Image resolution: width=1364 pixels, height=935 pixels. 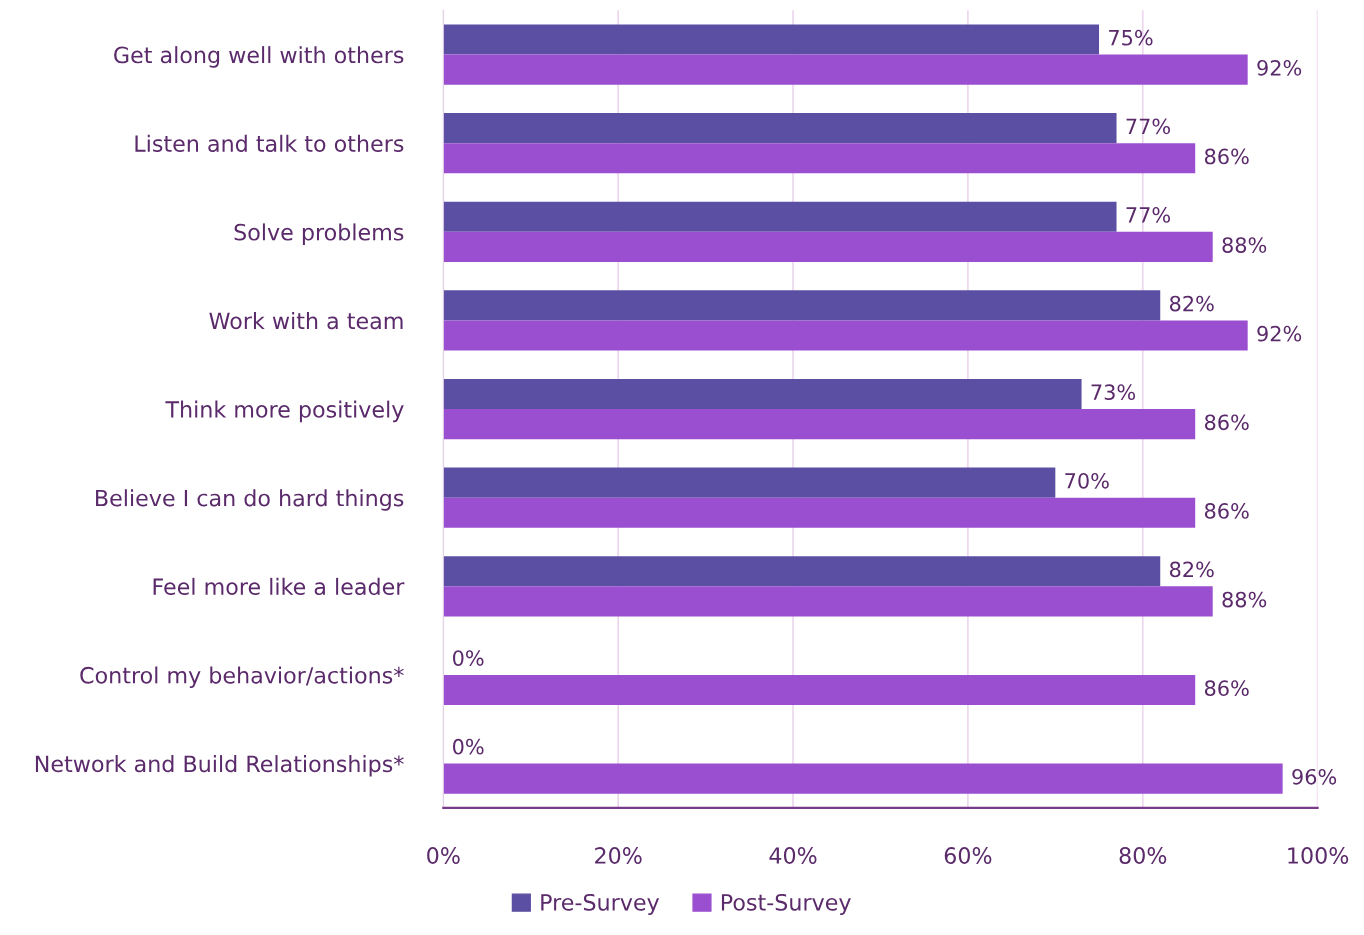 What do you see at coordinates (1087, 480) in the screenshot?
I see `data-label: 70%` at bounding box center [1087, 480].